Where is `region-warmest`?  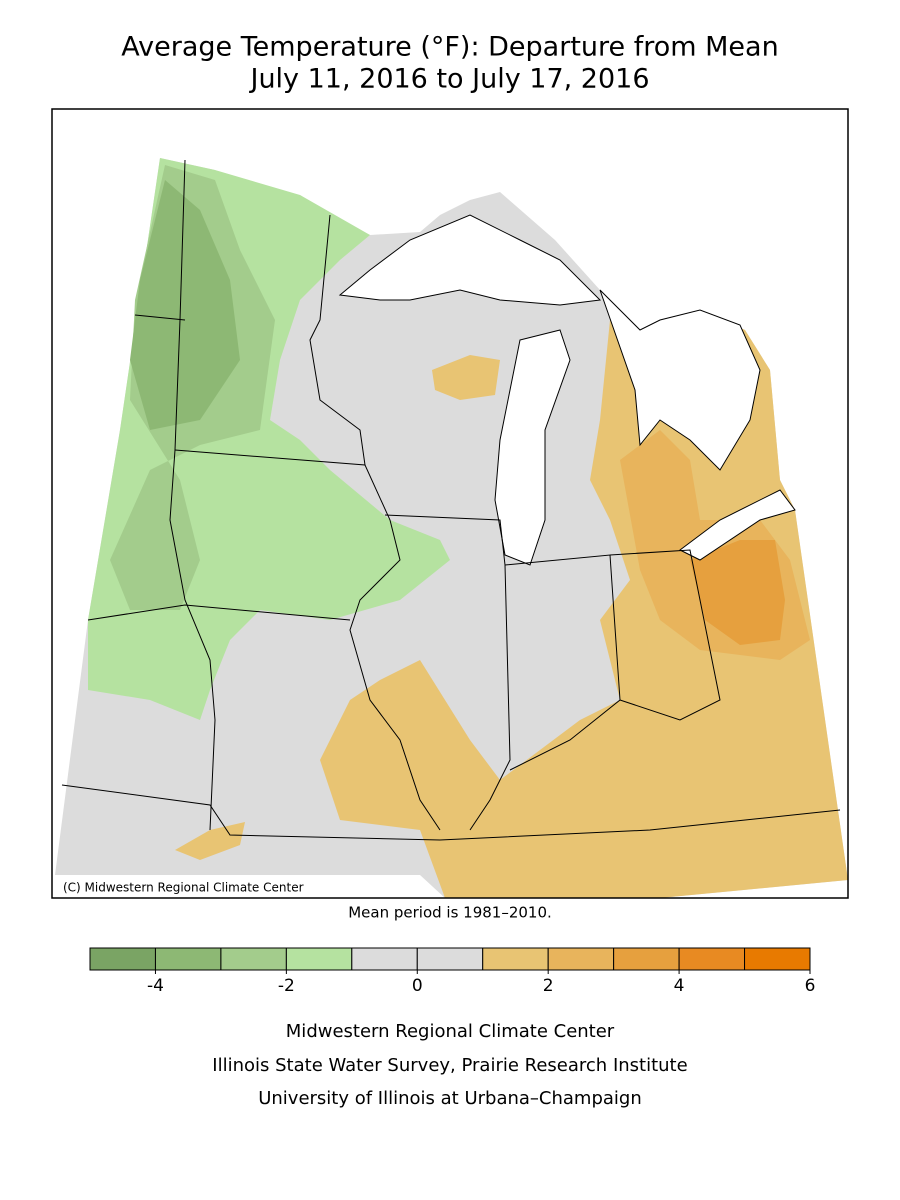 region-warmest is located at coordinates (737, 592).